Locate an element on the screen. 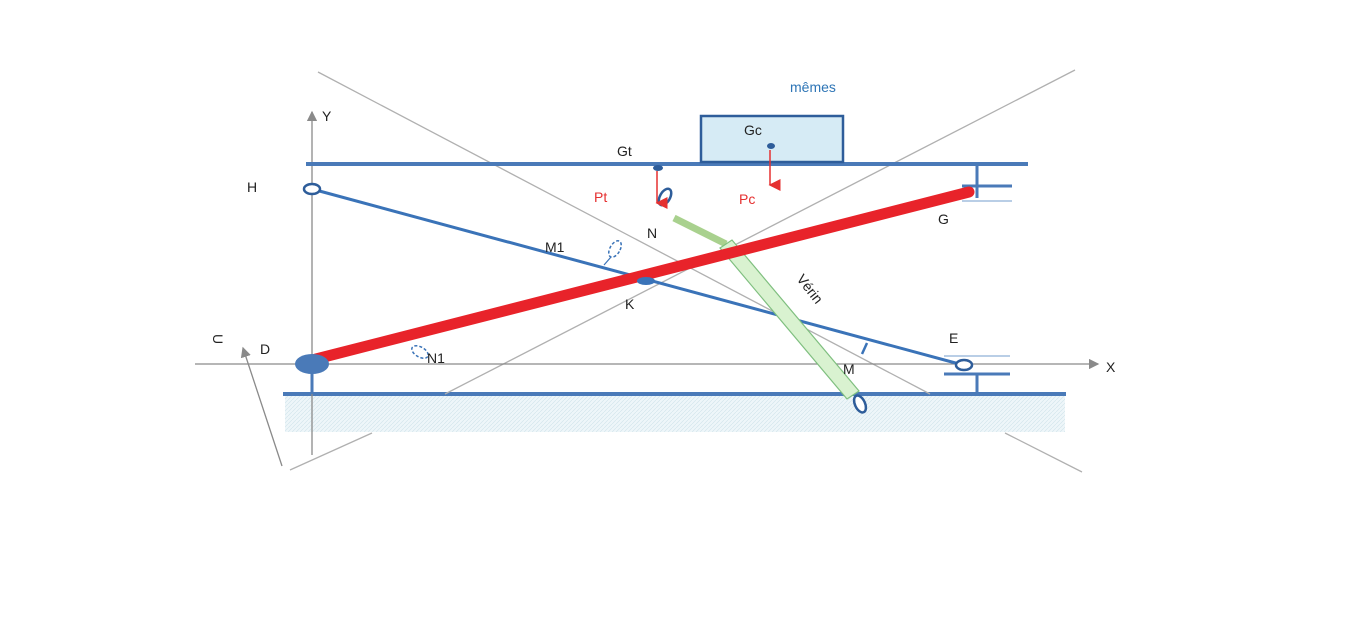 The image size is (1350, 619). label-x: X is located at coordinates (1111, 367).